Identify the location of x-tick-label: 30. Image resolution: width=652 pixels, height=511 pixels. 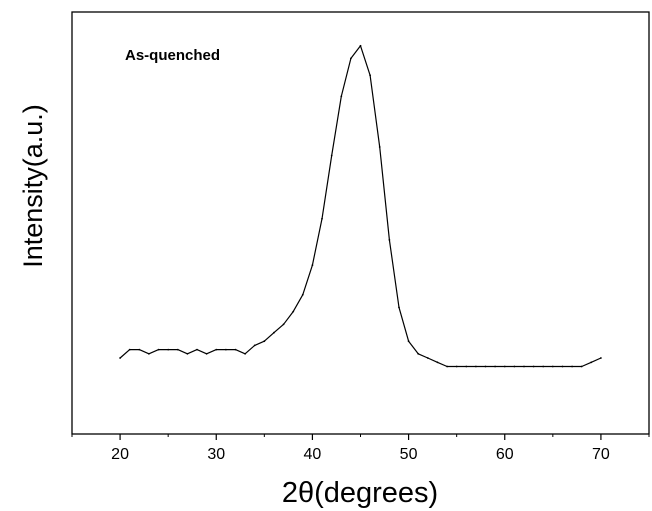
(216, 454).